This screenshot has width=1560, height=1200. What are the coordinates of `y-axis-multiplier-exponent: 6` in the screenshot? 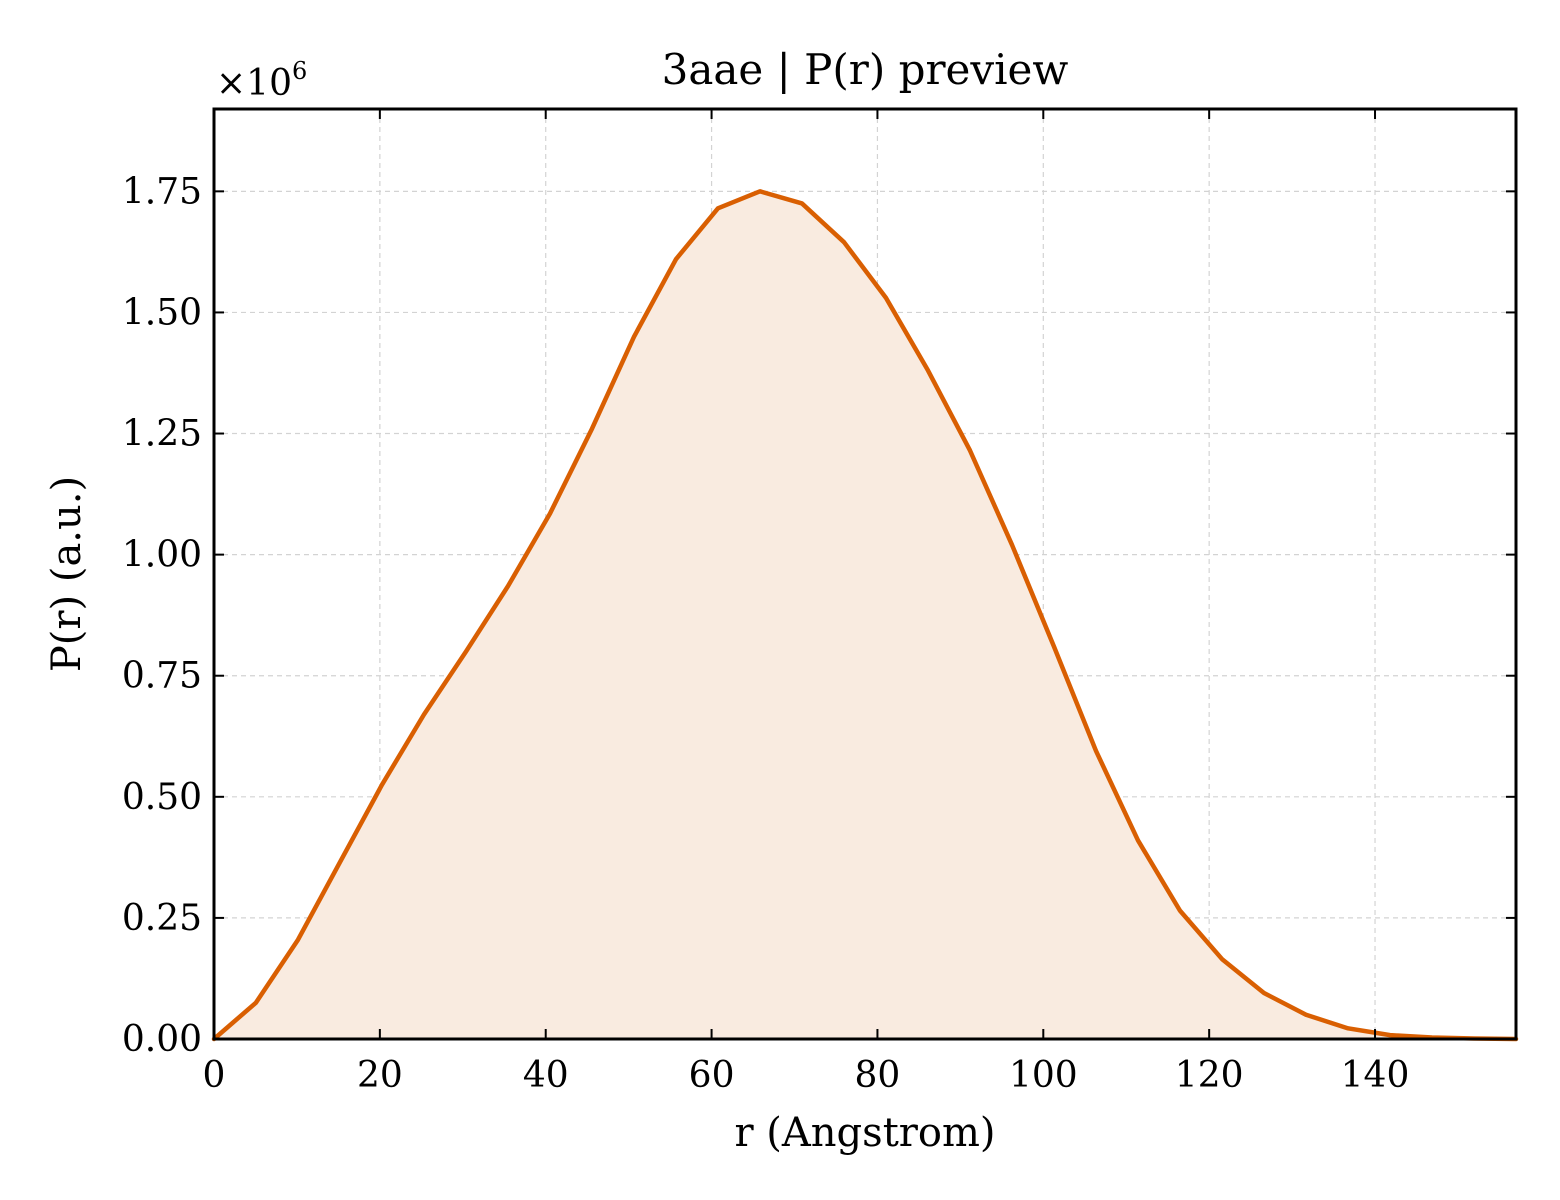 It's located at (299, 71).